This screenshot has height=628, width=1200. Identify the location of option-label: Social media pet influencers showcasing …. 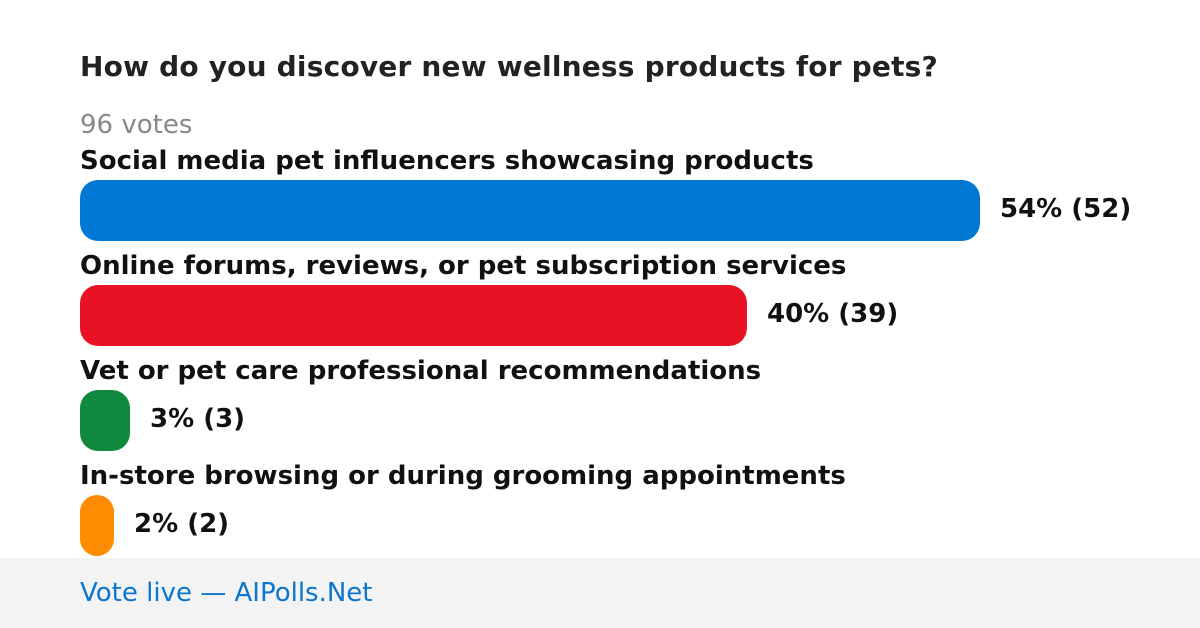
(447, 161).